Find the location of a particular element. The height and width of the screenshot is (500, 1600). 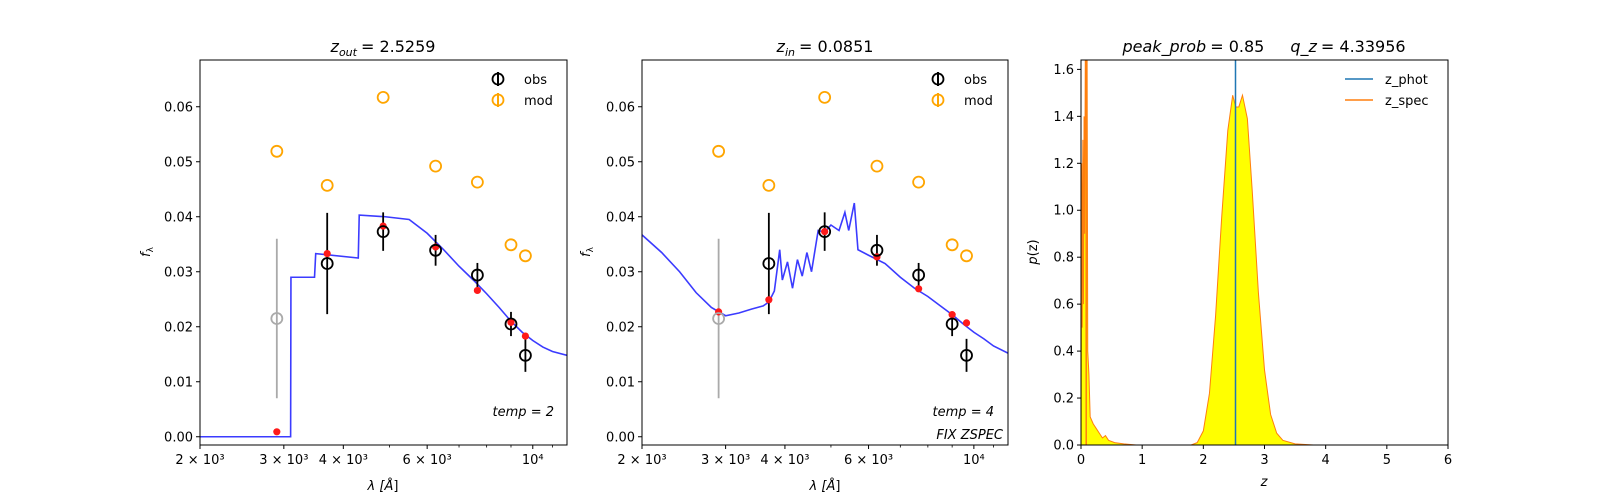

x-tick-label: 4 × 10³ is located at coordinates (784, 460).